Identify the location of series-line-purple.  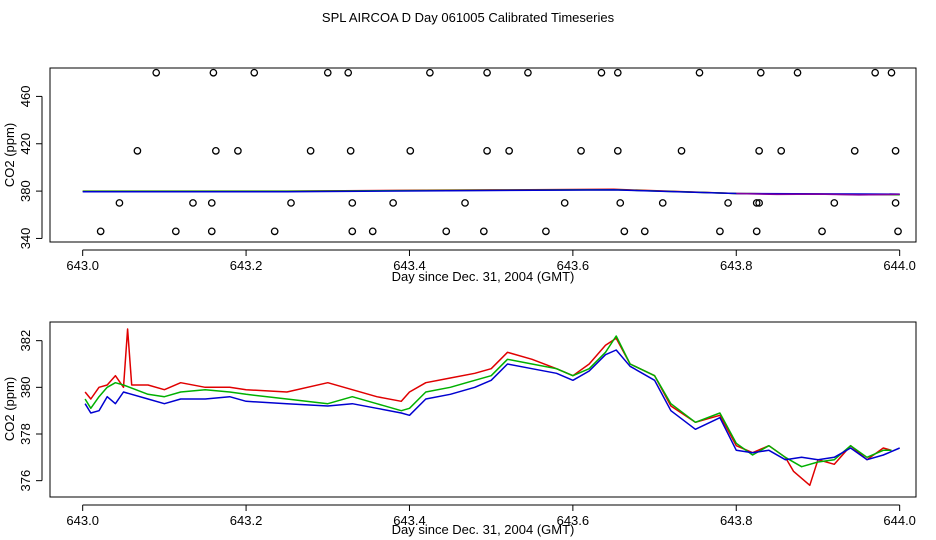
(818, 194).